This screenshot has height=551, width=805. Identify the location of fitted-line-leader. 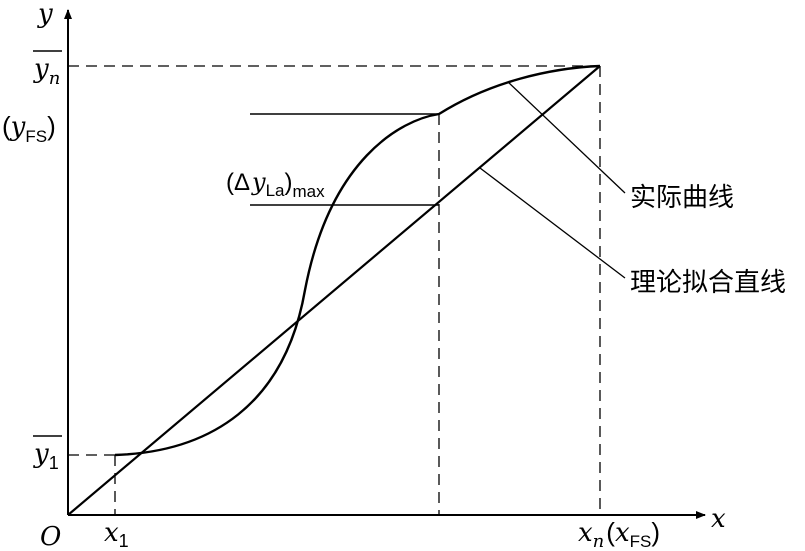
(552, 223).